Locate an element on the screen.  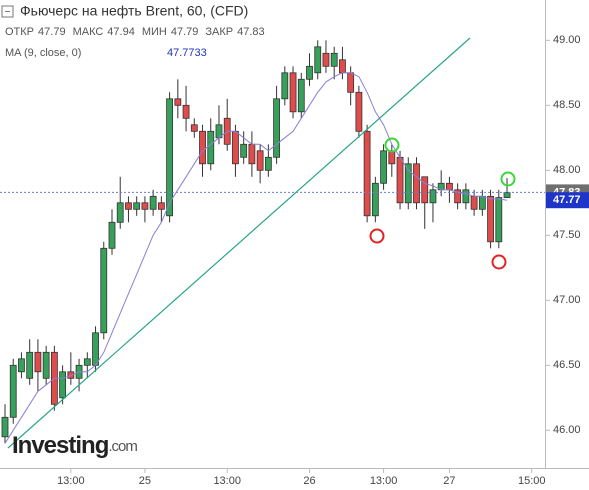
y-tick-label: 48.50 is located at coordinates (567, 105).